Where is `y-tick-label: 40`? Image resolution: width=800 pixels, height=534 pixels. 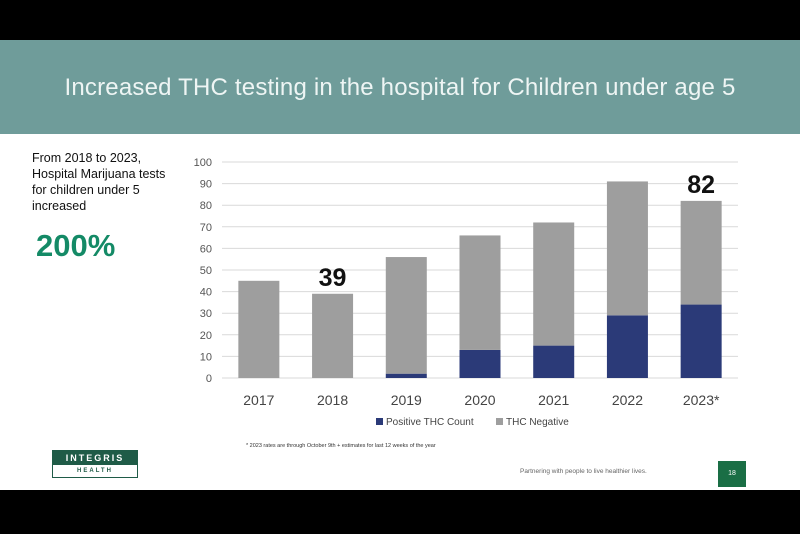 y-tick-label: 40 is located at coordinates (206, 293).